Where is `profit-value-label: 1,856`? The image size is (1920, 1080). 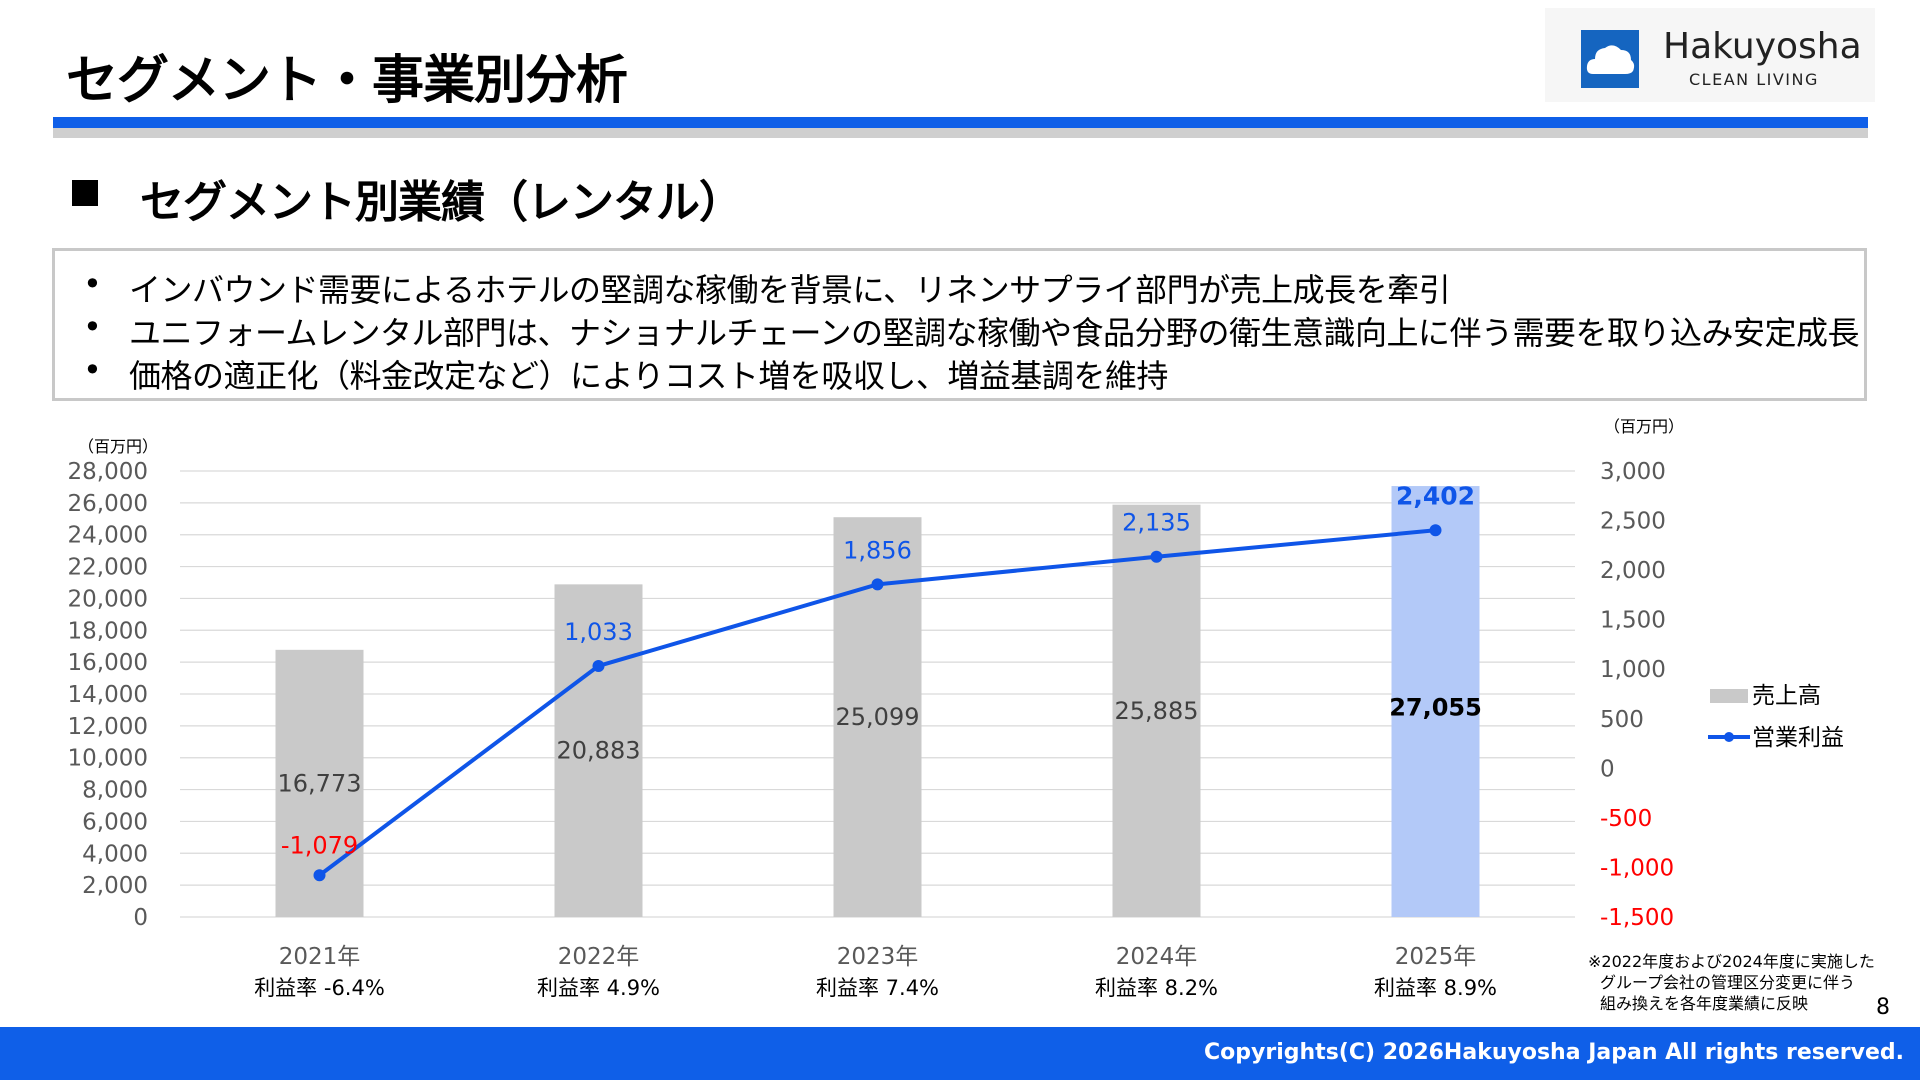
profit-value-label: 1,856 is located at coordinates (877, 550).